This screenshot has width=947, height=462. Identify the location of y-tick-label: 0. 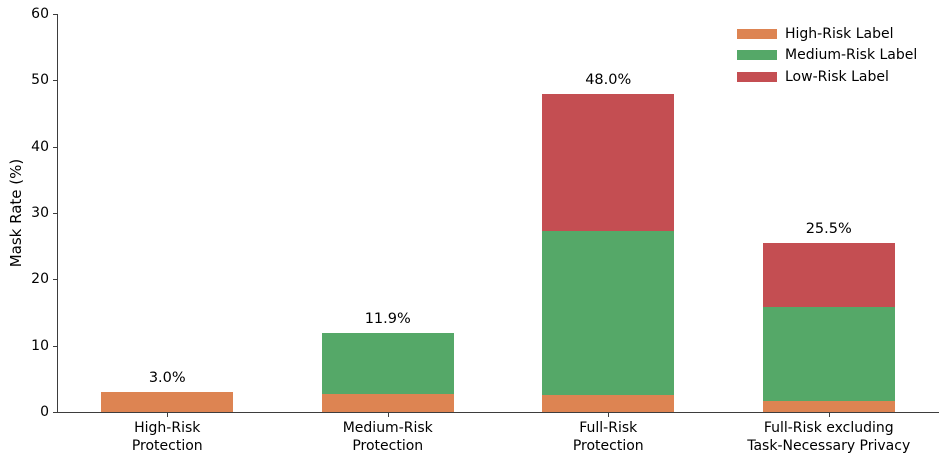
(44, 412).